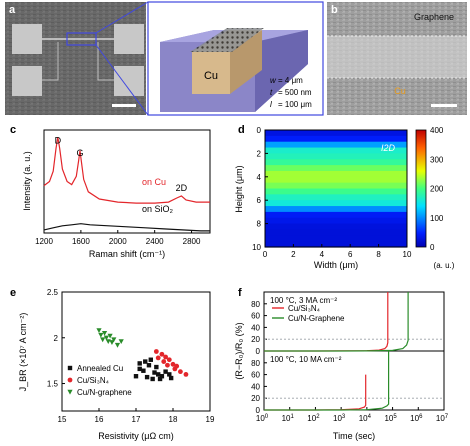 The height and width of the screenshot is (446, 470). Describe the element at coordinates (182, 188) in the screenshot. I see `peak-label: 2D` at that location.